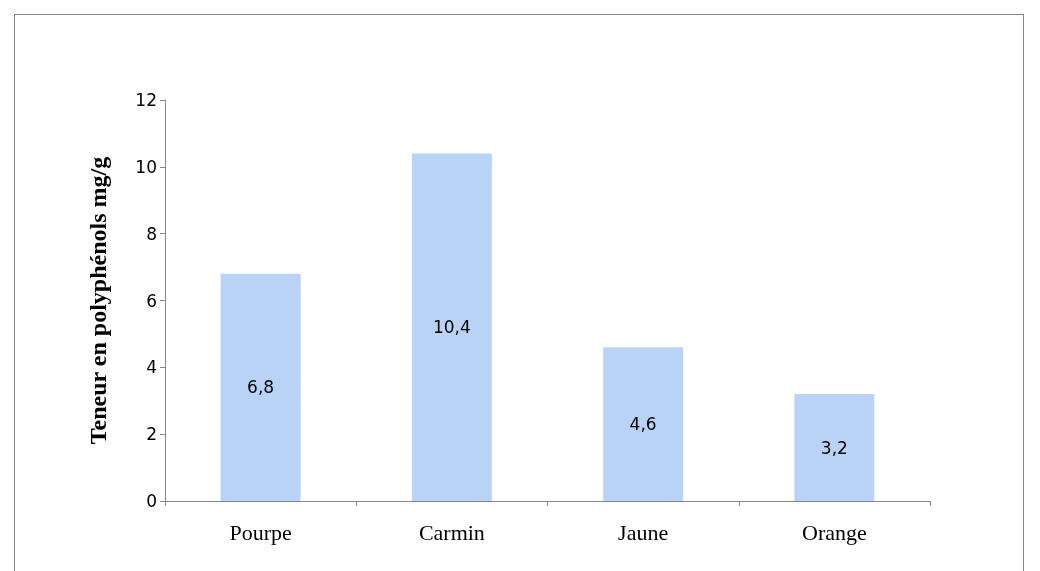  Describe the element at coordinates (151, 233) in the screenshot. I see `y-tick-label: 8` at that location.